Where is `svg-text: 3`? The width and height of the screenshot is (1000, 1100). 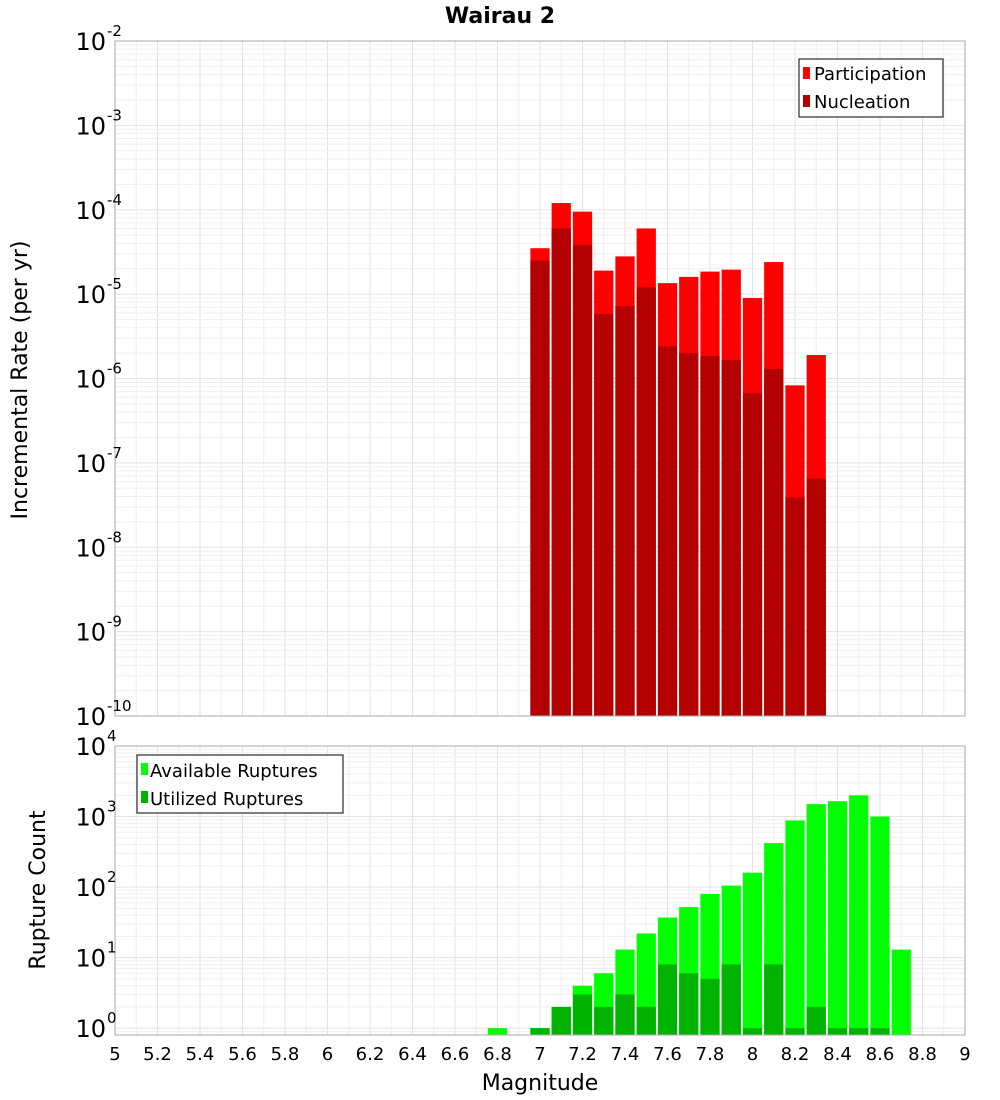 svg-text: 3 is located at coordinates (112, 807).